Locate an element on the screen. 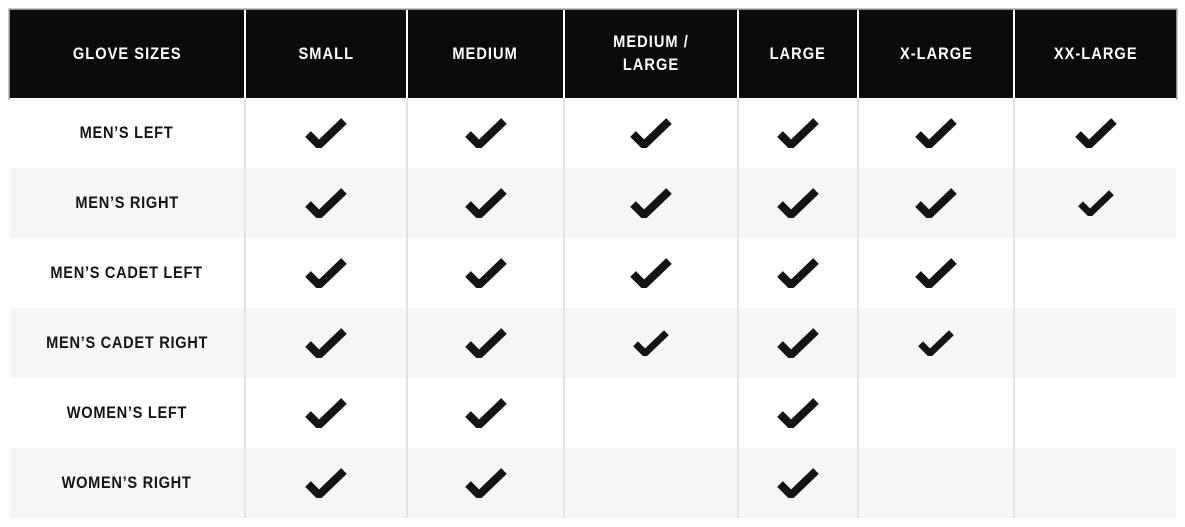 Image resolution: width=1185 pixels, height=527 pixels. table-row-mens-left: MEN’S LEFT is located at coordinates (593, 133).